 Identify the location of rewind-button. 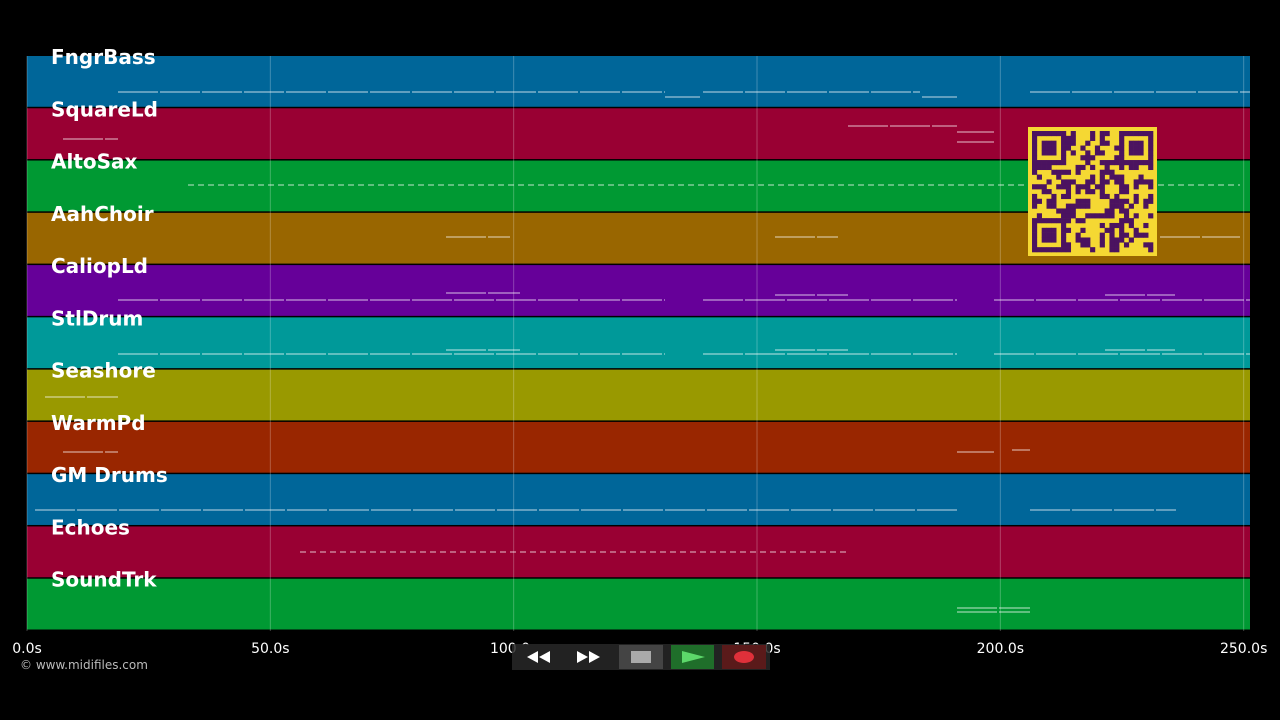
(538, 657).